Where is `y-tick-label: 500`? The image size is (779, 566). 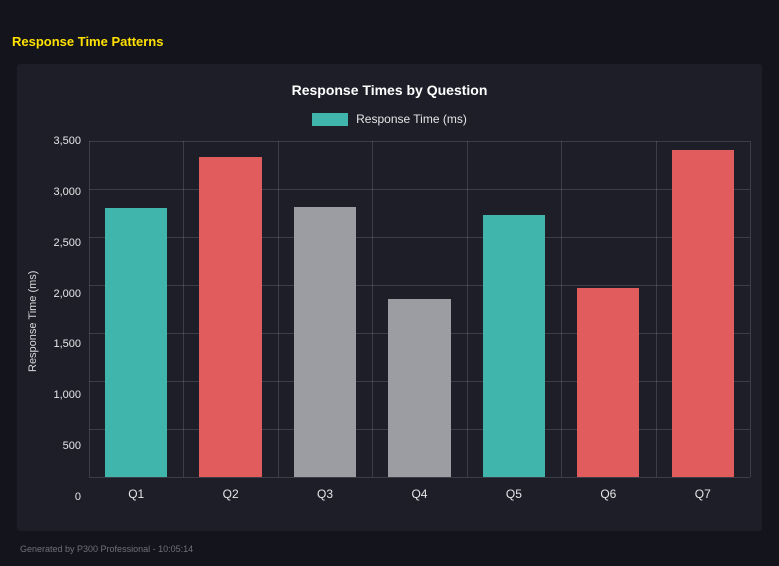
y-tick-label: 500 is located at coordinates (71, 446).